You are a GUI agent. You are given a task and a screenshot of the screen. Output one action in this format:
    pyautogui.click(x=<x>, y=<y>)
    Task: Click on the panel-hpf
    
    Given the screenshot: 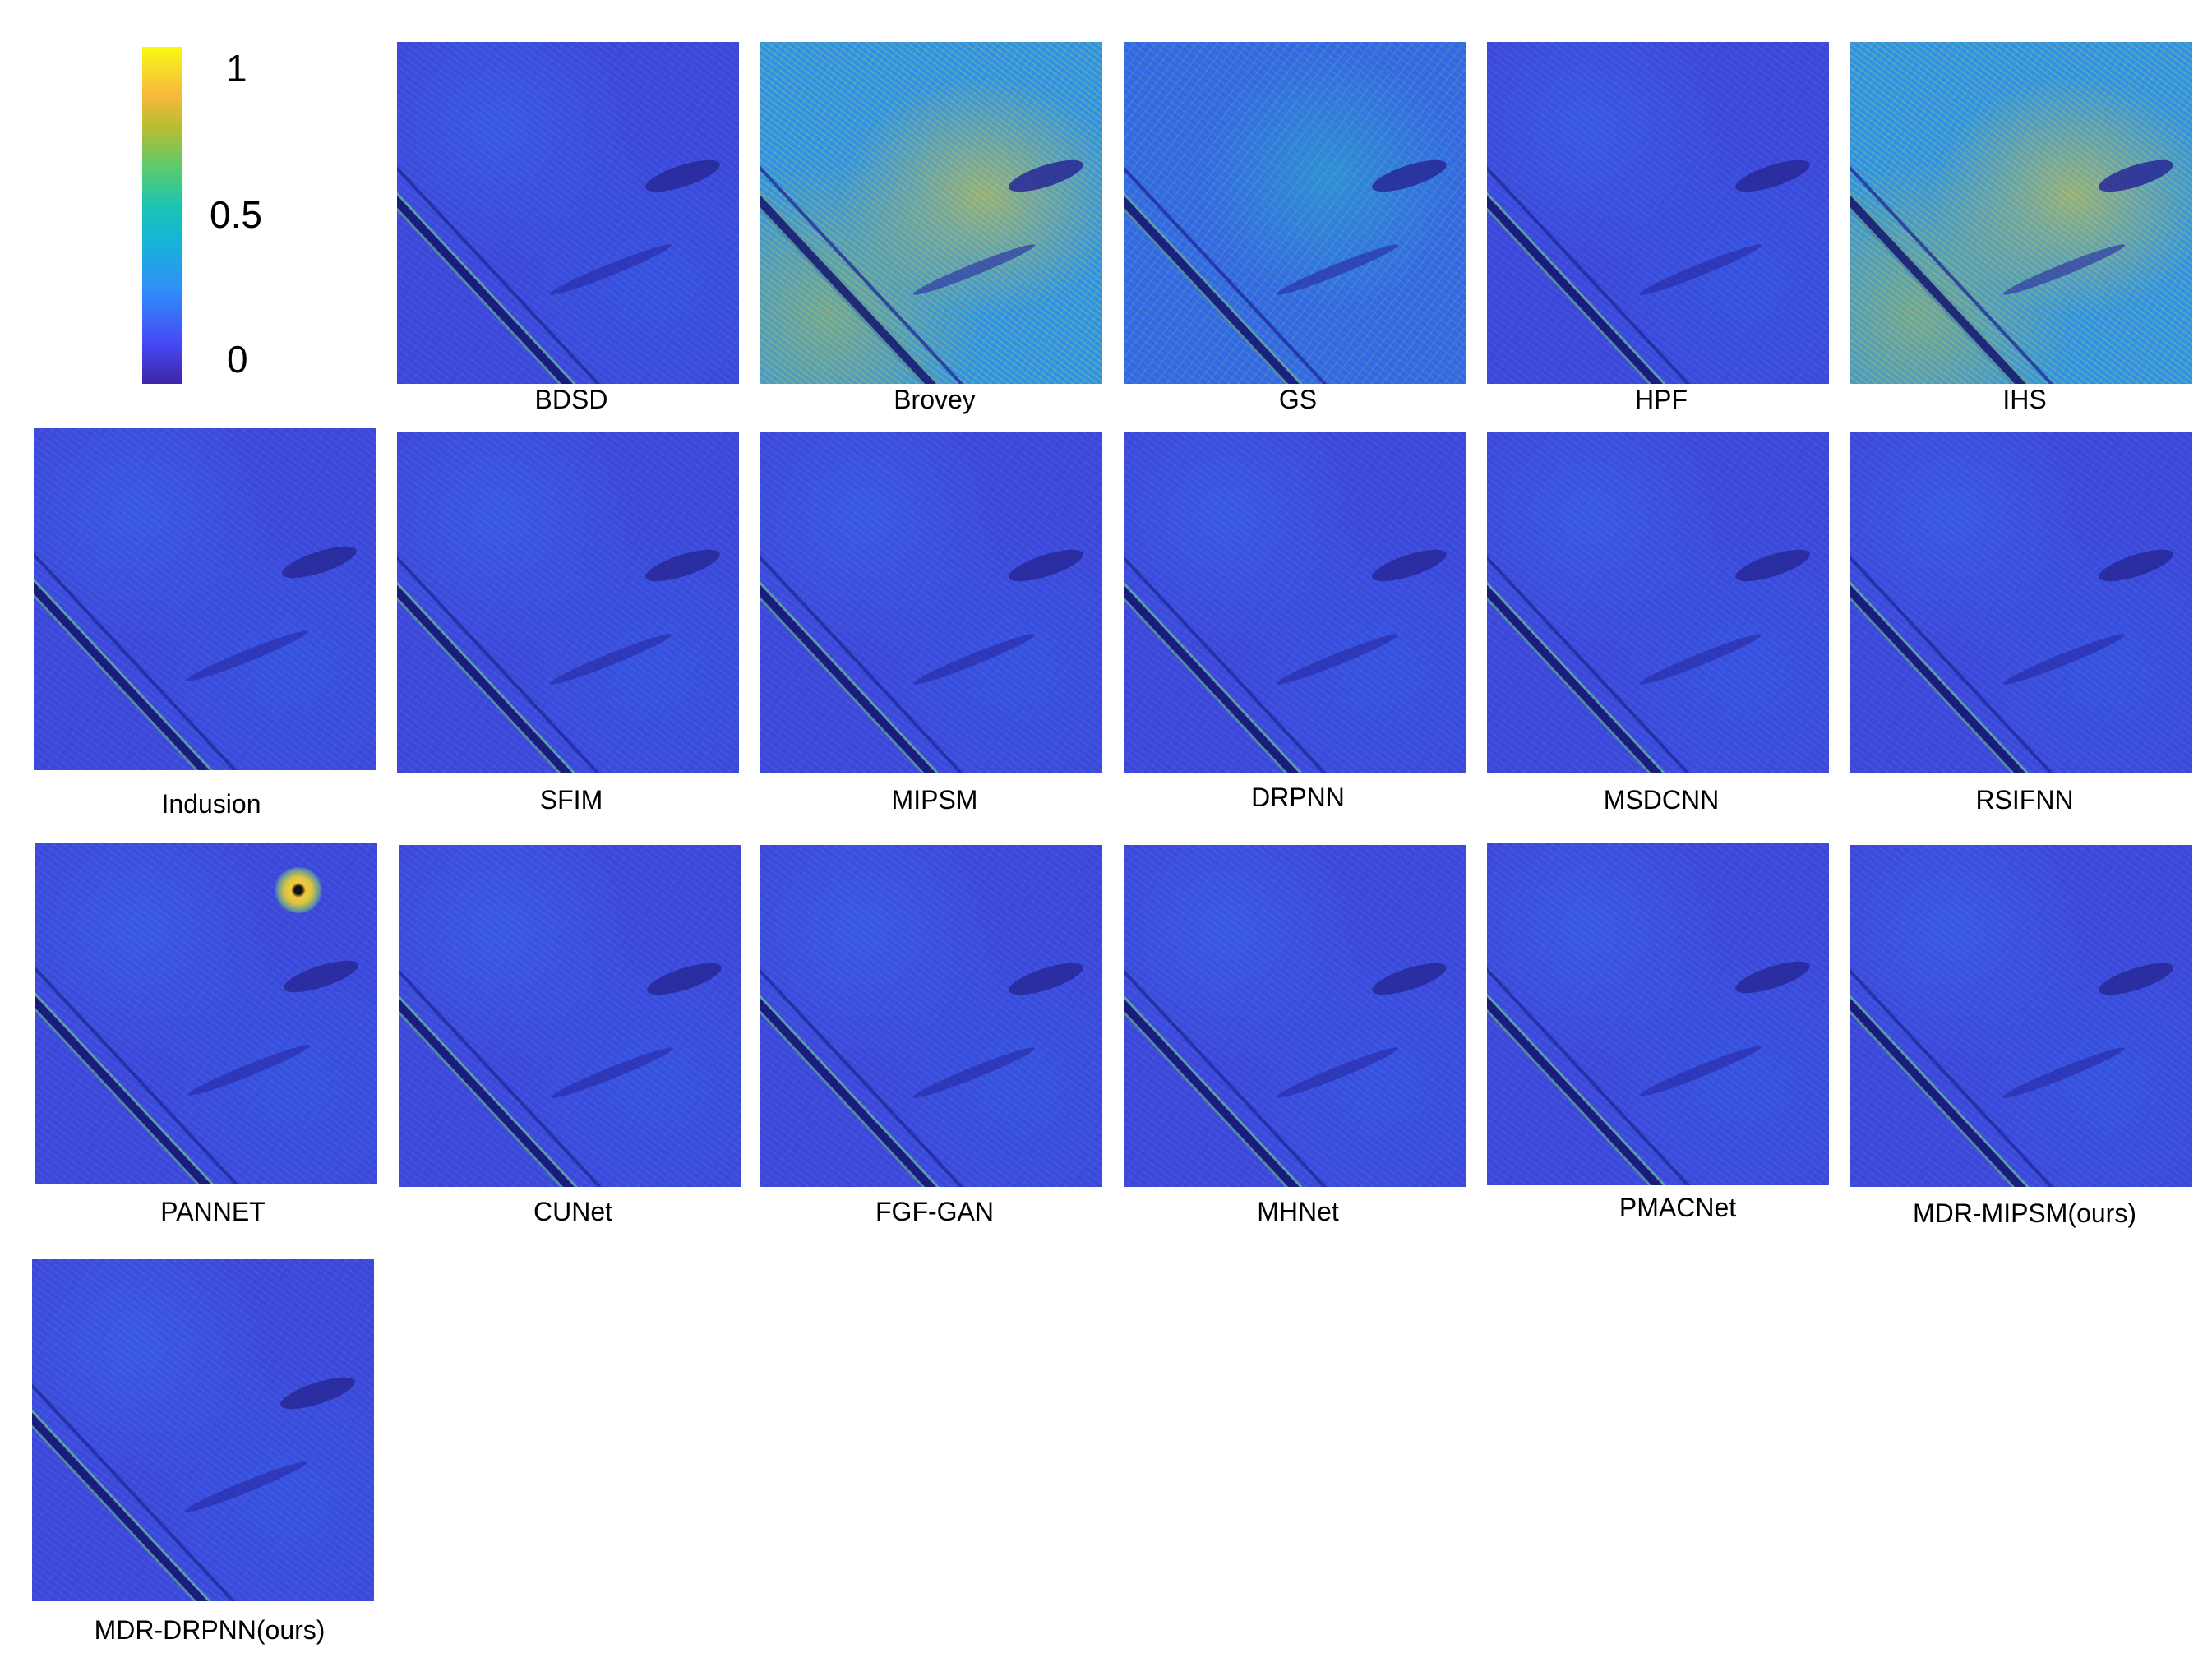 What is the action you would take?
    pyautogui.click(x=1658, y=213)
    